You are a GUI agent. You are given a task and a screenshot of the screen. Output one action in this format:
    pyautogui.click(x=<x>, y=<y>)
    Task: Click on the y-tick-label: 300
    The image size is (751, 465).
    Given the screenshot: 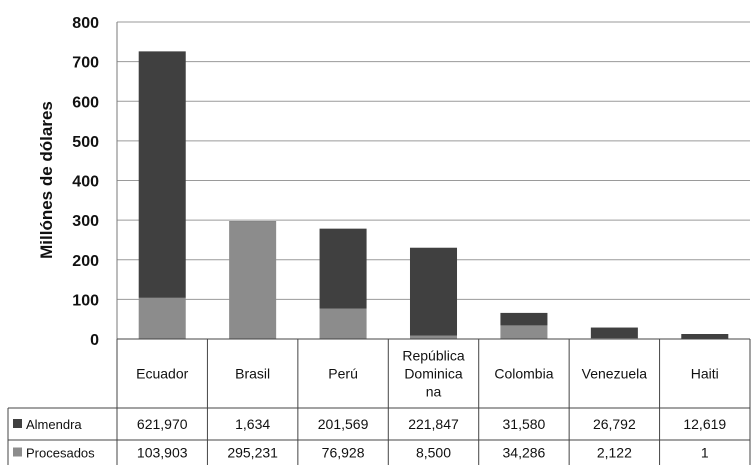 What is the action you would take?
    pyautogui.click(x=85, y=221)
    